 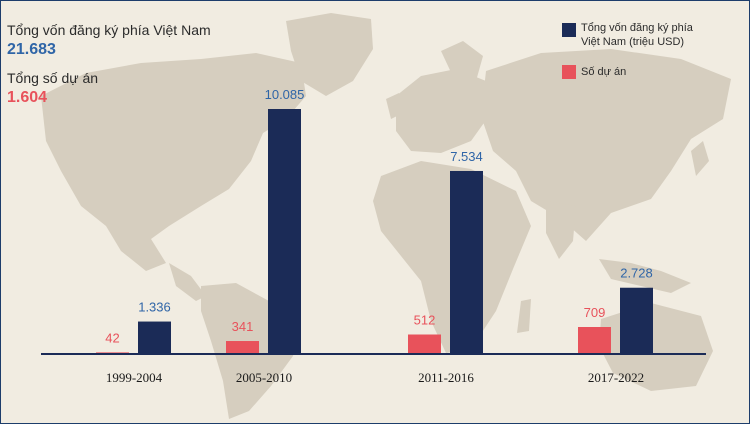 I want to click on total-capital-value: 21.683, so click(x=31, y=49).